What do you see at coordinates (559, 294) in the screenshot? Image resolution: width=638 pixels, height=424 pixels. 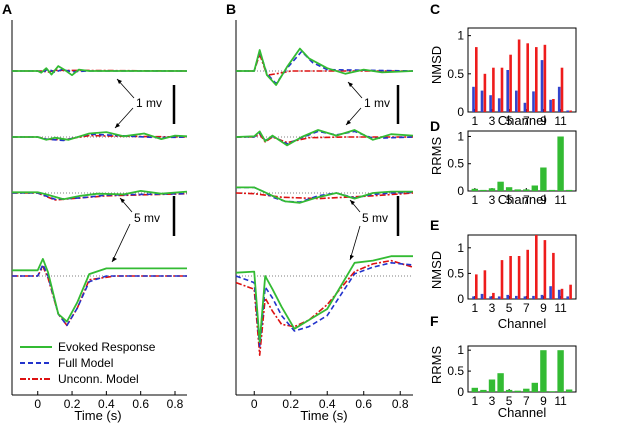 I see `panel-e-bar-full-ch11` at bounding box center [559, 294].